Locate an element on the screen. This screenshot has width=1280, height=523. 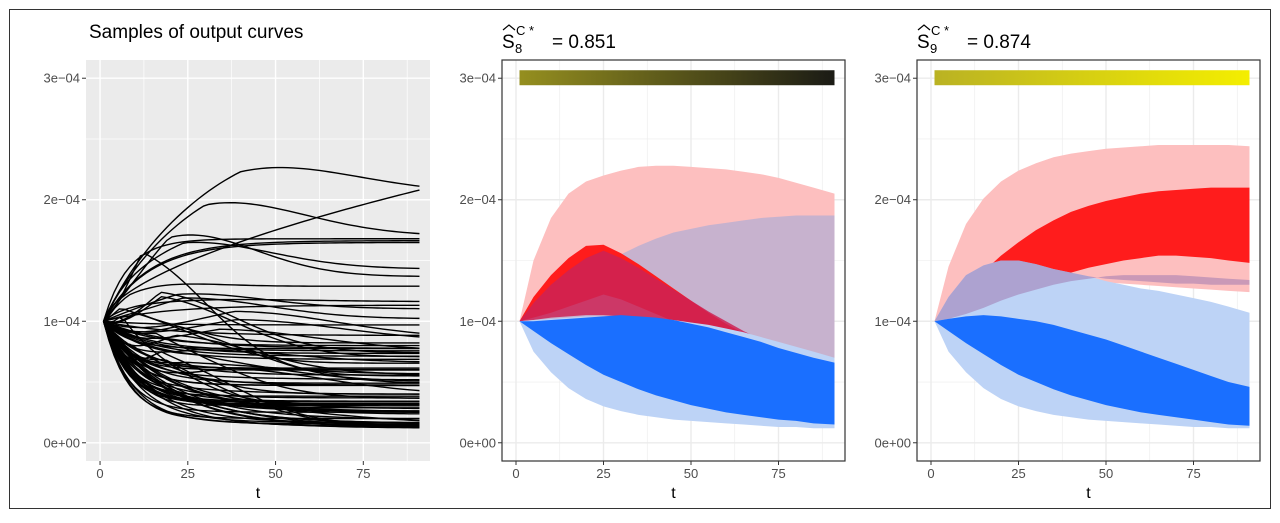
title-value: = 0.874 is located at coordinates (999, 42).